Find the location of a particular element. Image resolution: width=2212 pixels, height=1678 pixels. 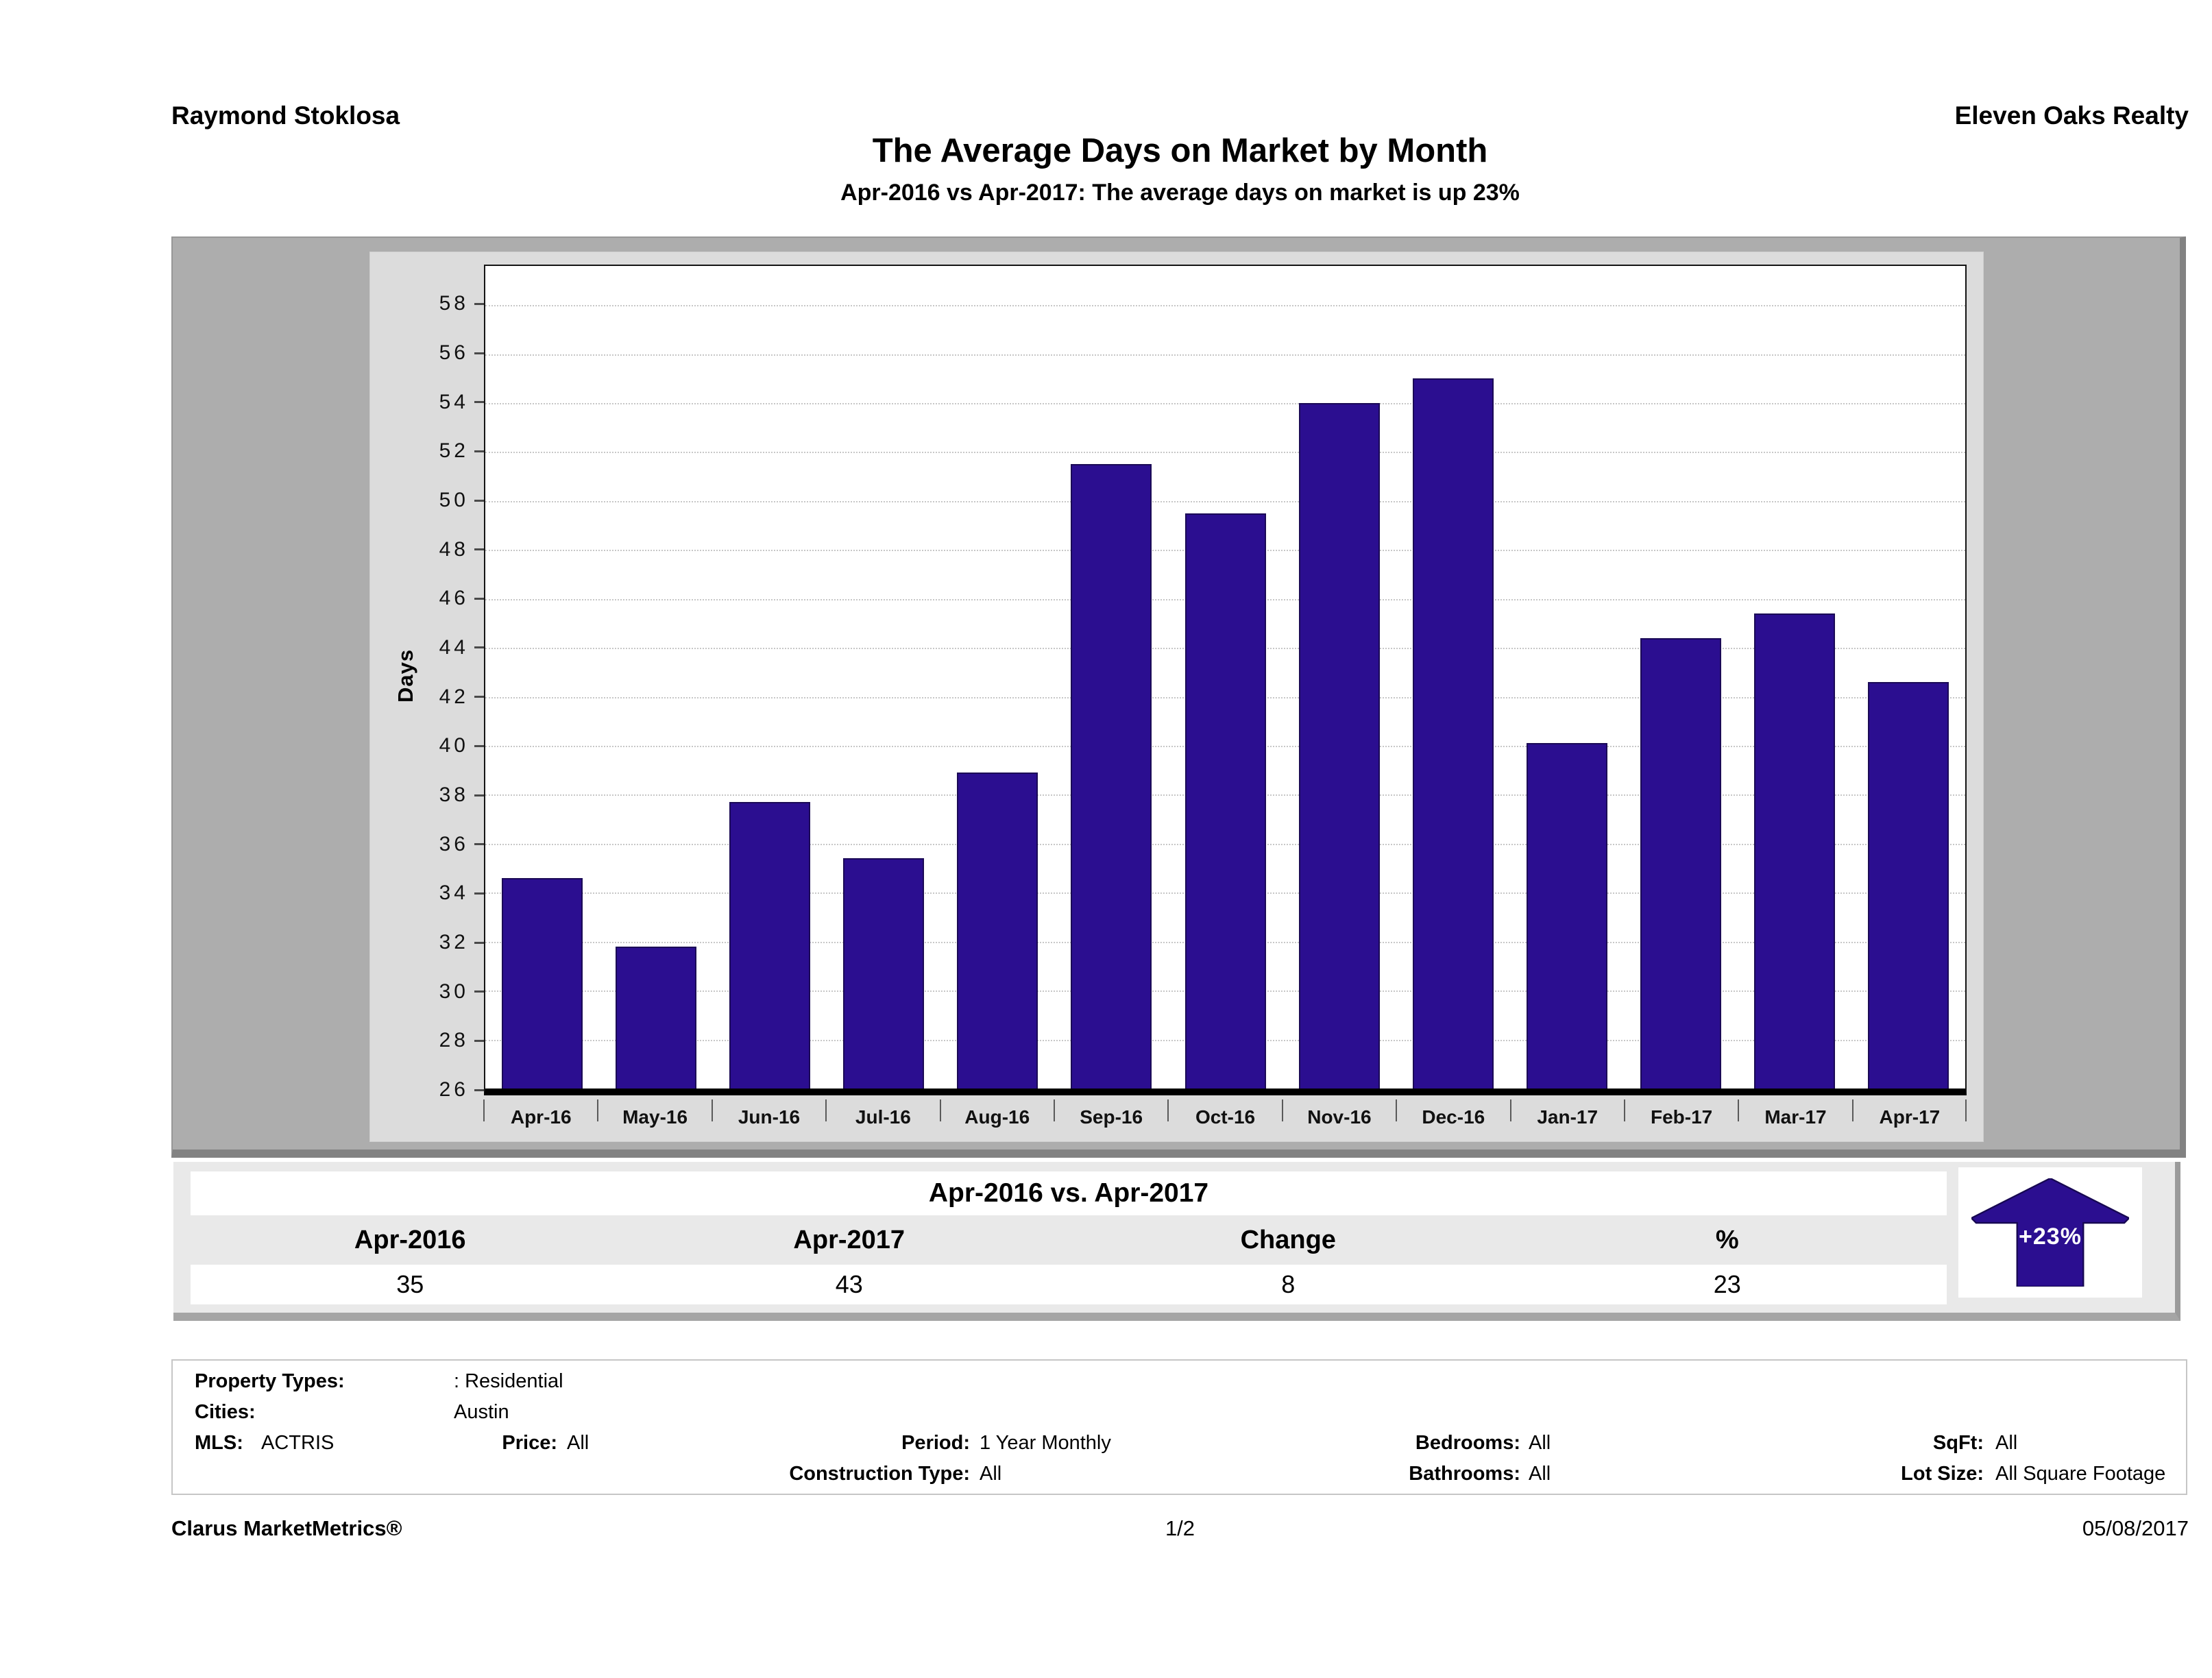

period-label: Period: is located at coordinates (935, 1443).